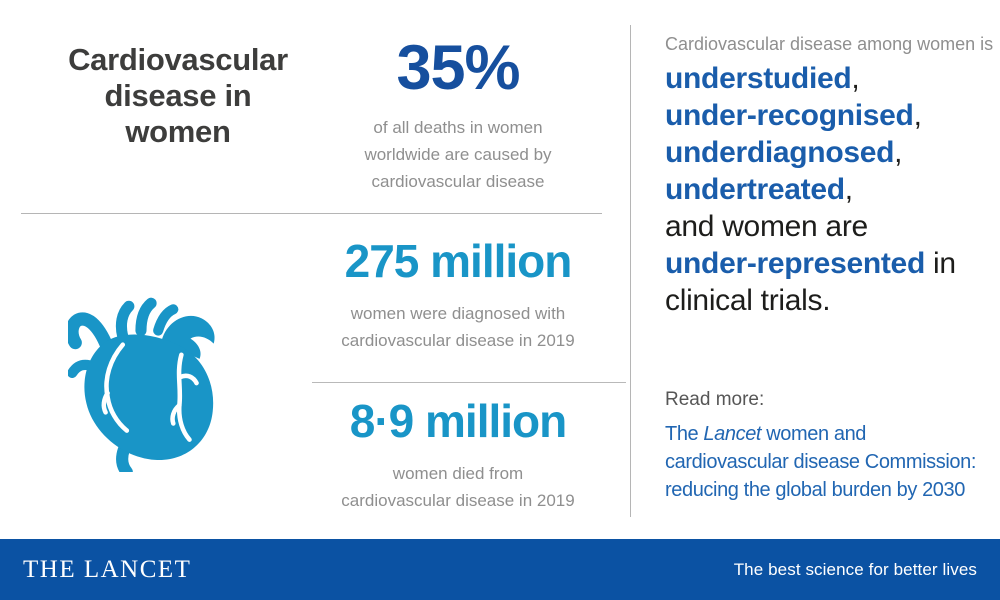 This screenshot has height=600, width=1000. What do you see at coordinates (715, 399) in the screenshot?
I see `read-more-label: Read more:` at bounding box center [715, 399].